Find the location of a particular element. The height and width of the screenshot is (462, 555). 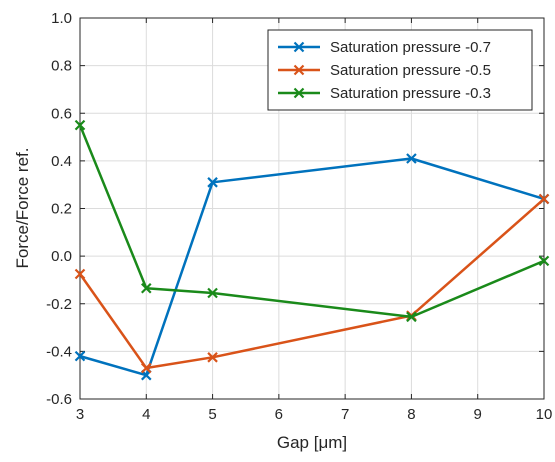

y-axis-label: Force/Force ref. is located at coordinates (22, 208).